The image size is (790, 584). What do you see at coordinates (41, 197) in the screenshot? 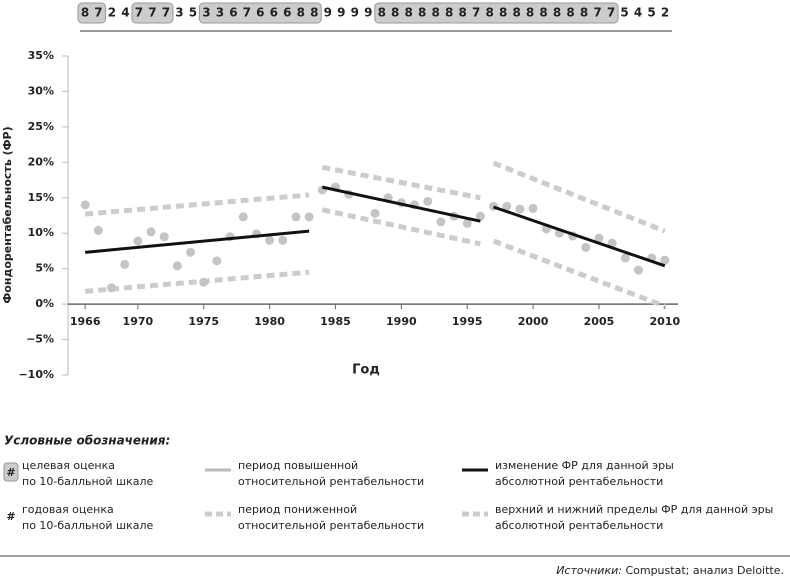
I see `y-tick-label: 15%` at bounding box center [41, 197].